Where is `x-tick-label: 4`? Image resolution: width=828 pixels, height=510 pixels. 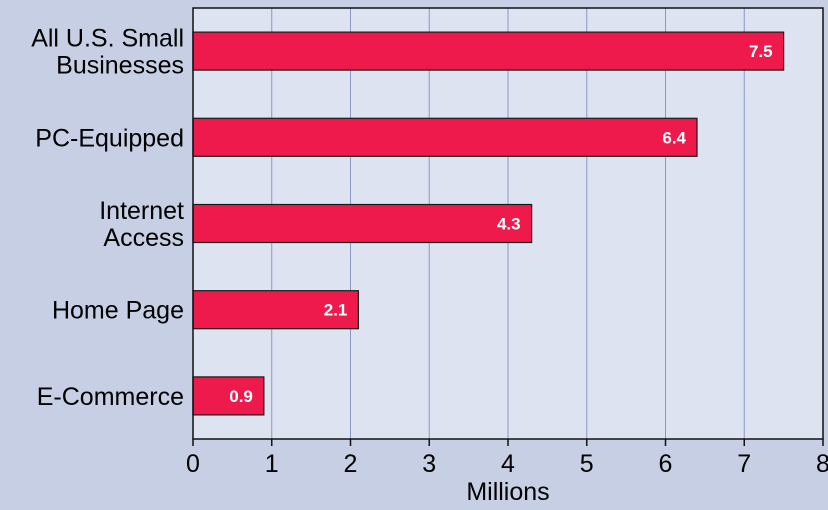 x-tick-label: 4 is located at coordinates (508, 464).